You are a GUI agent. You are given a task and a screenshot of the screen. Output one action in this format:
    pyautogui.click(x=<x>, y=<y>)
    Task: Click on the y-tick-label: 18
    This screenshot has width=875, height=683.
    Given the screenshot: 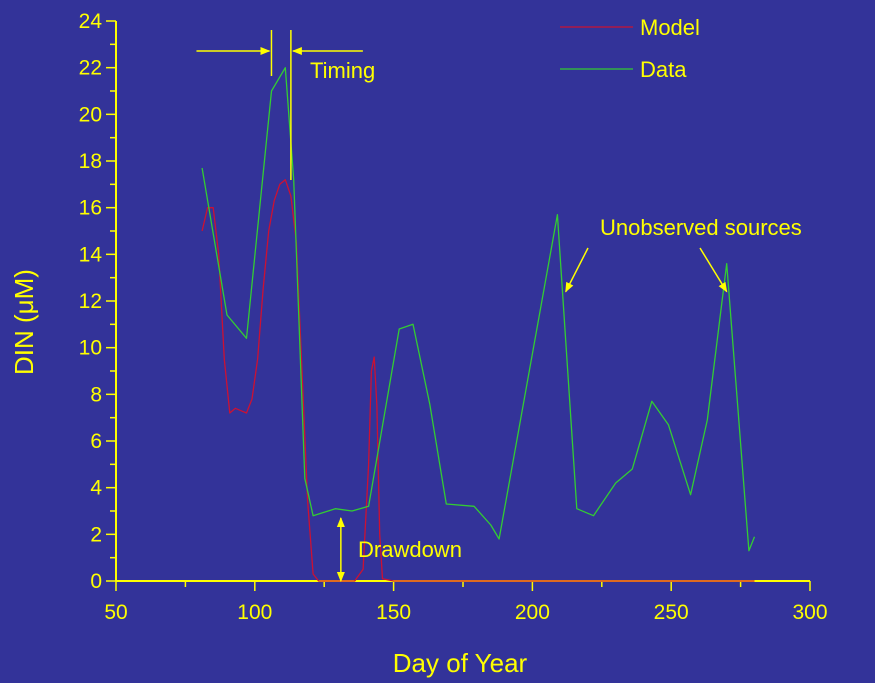 What is the action you would take?
    pyautogui.click(x=90, y=161)
    